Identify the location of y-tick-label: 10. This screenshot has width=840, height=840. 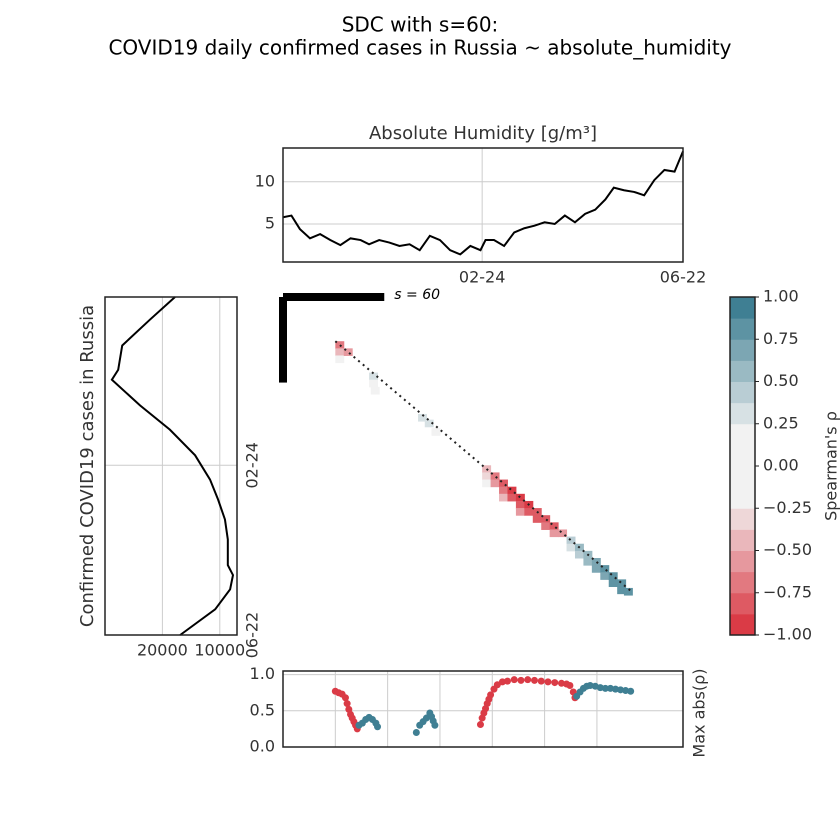
(265, 180).